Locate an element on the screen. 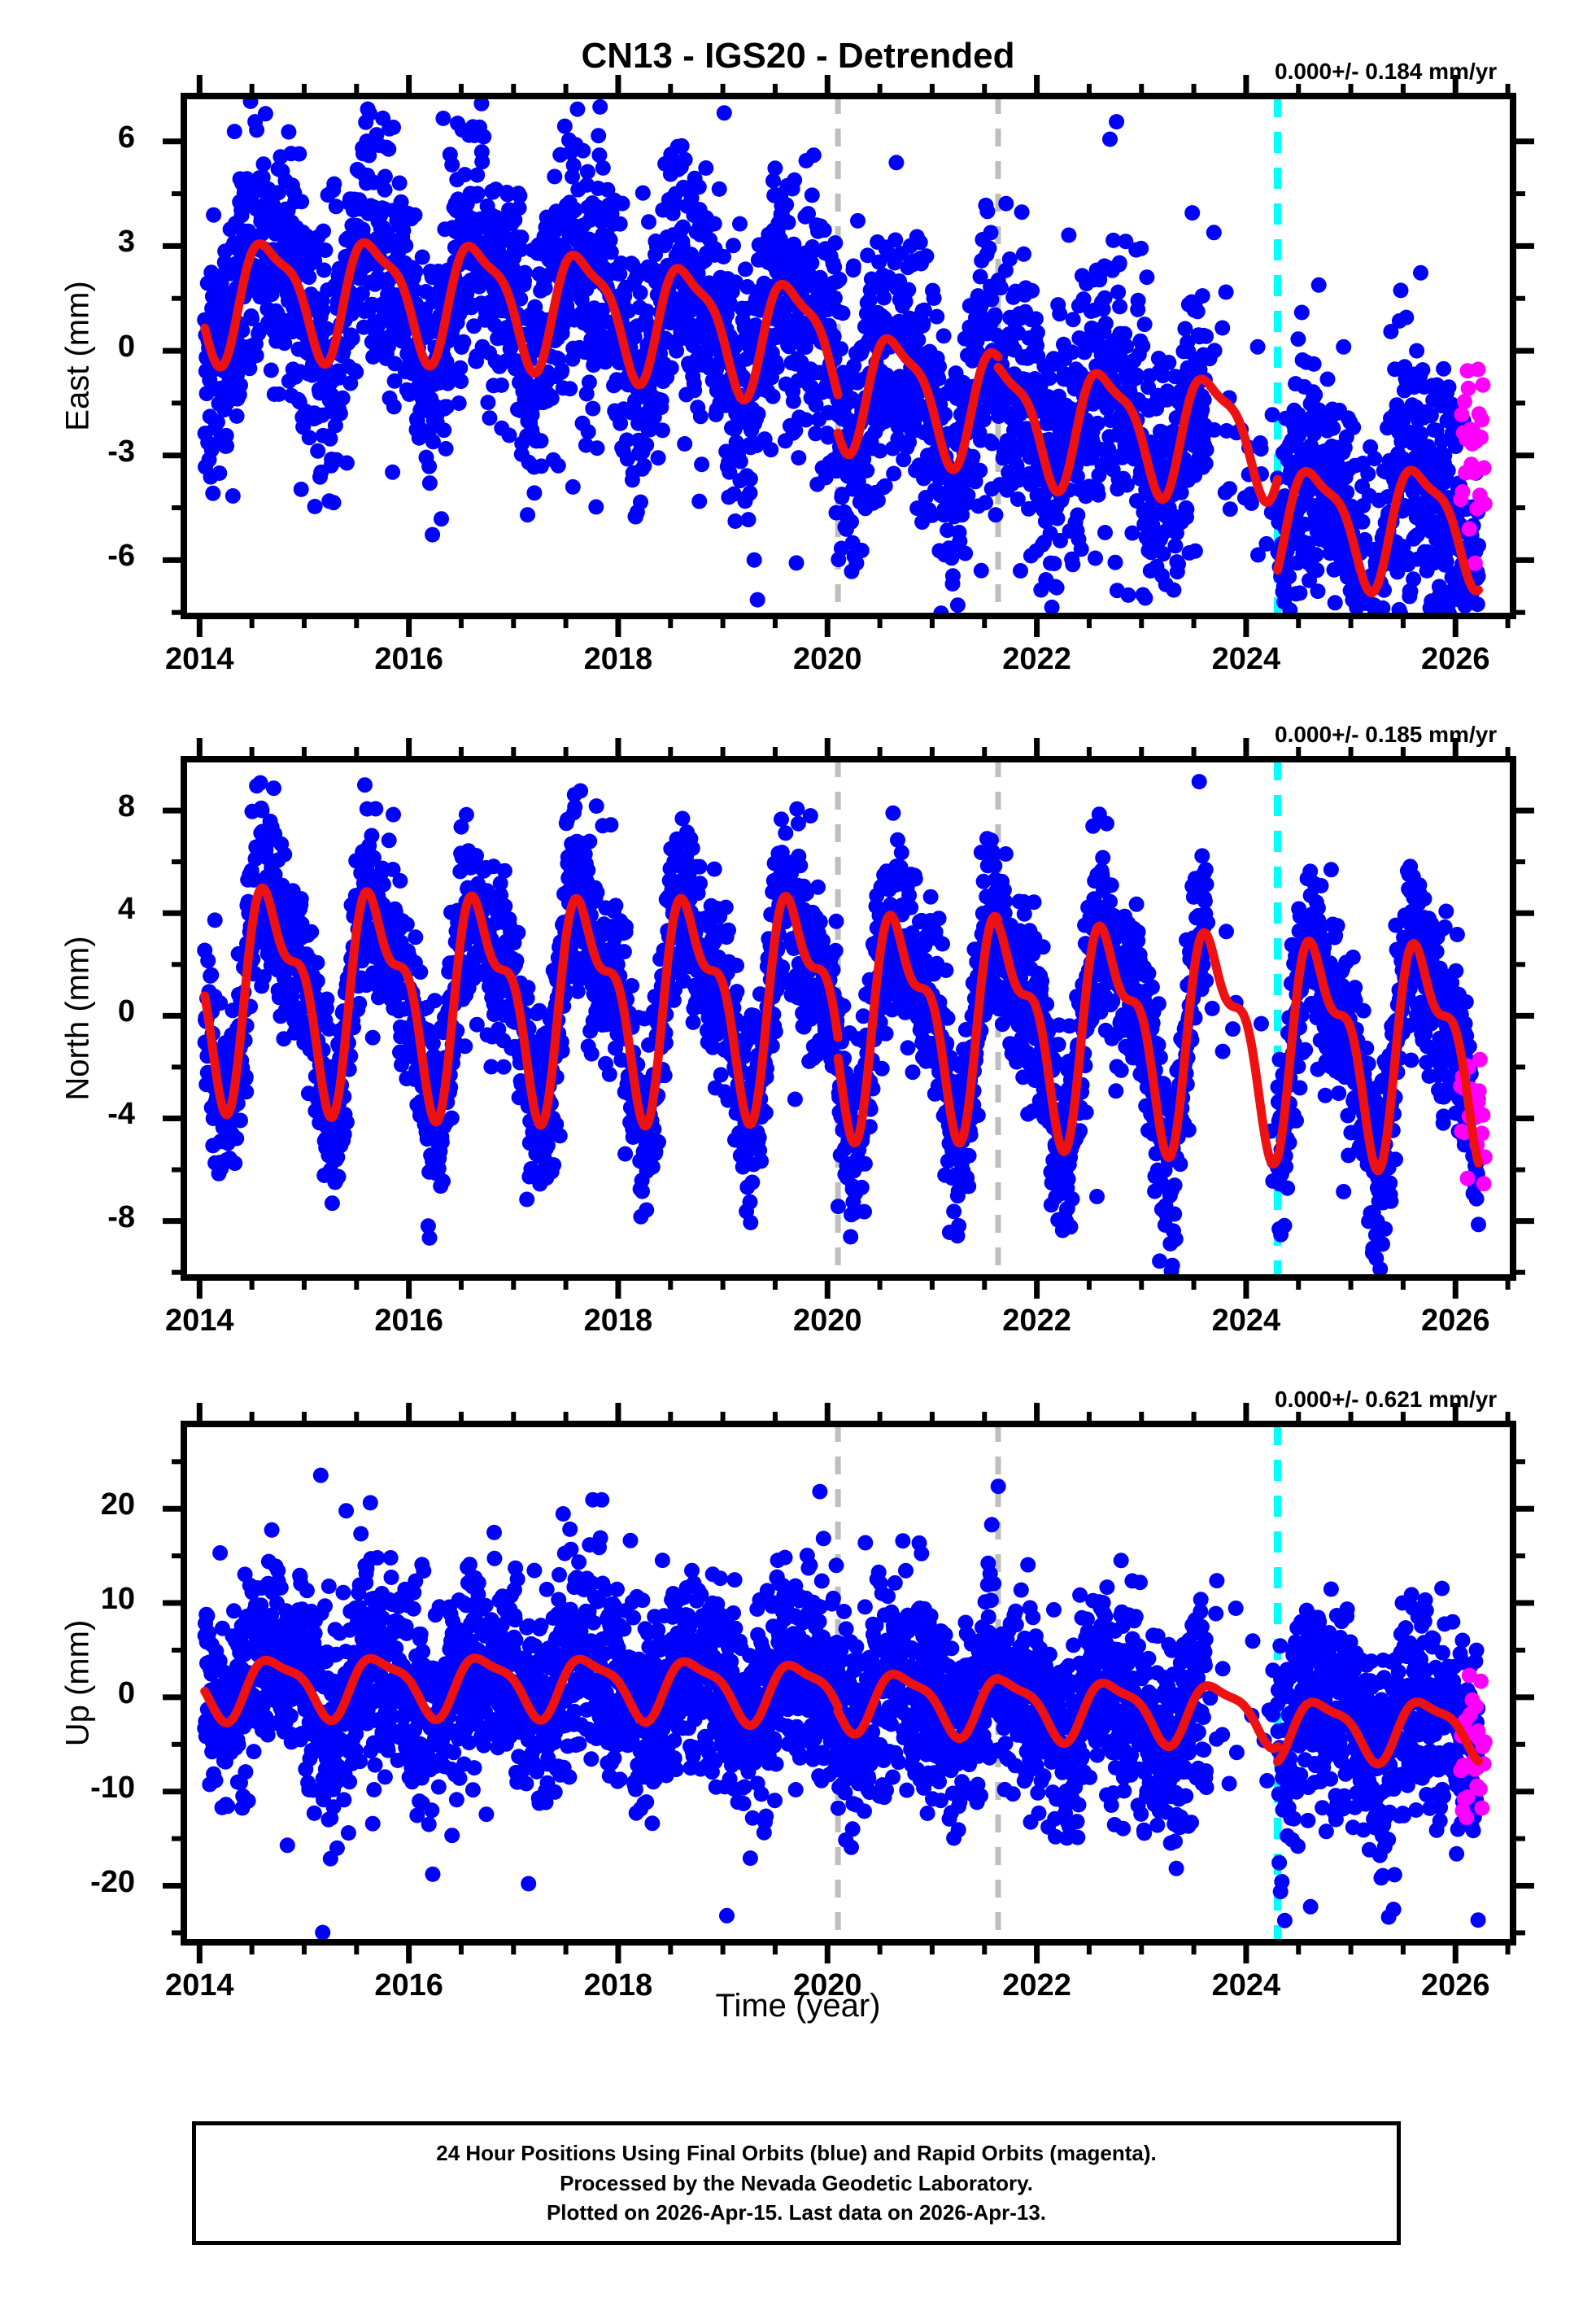 This screenshot has width=1596, height=2306. x-tick-label-north-2016: 2016 is located at coordinates (408, 1321).